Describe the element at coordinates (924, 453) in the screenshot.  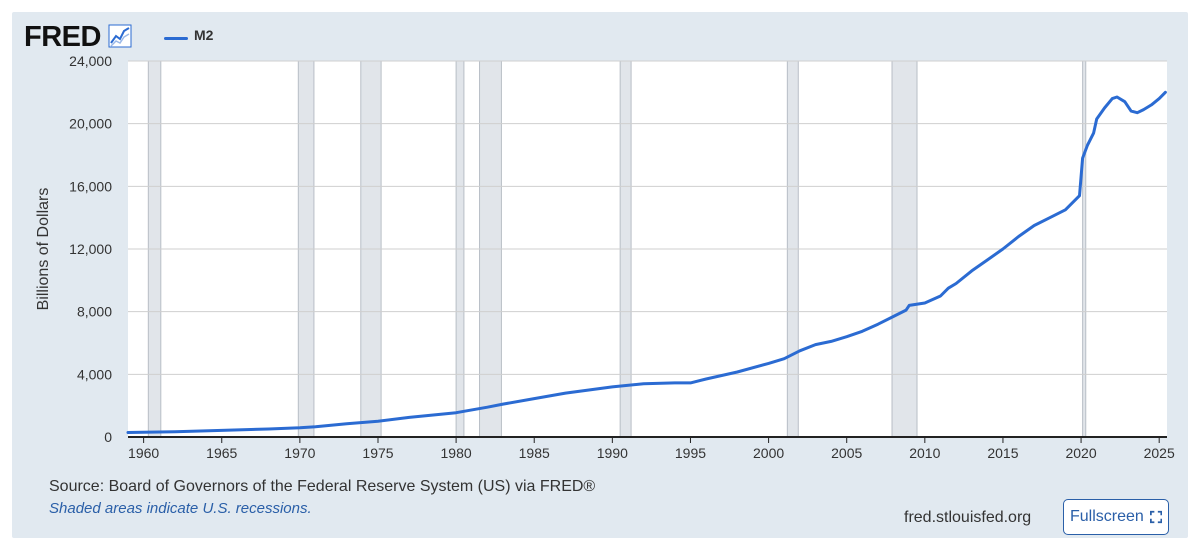
I see `x-tick-label: 2010` at that location.